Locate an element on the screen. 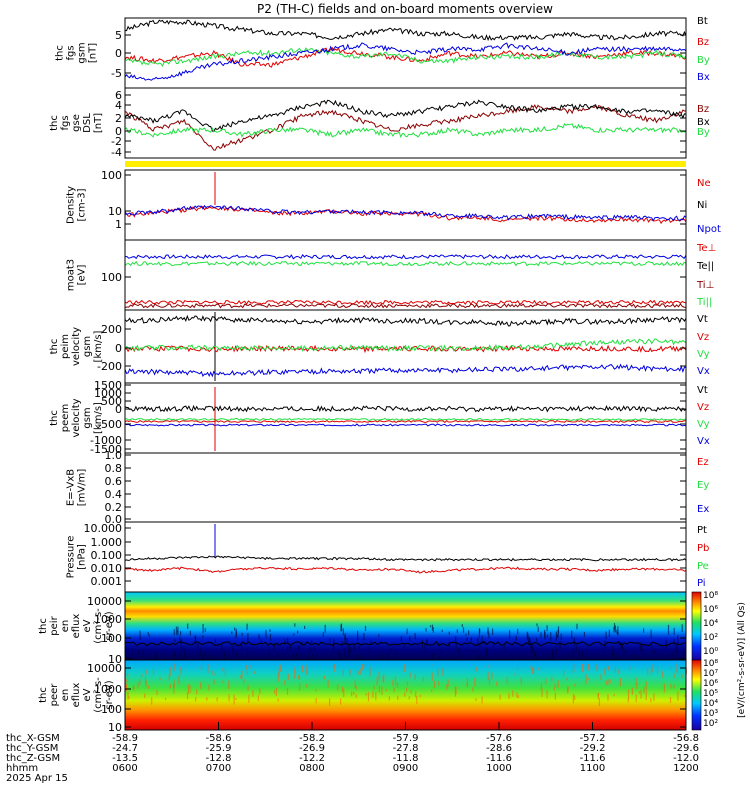 This screenshot has width=750, height=800. x-tick-label-x: -57.6 is located at coordinates (499, 738).